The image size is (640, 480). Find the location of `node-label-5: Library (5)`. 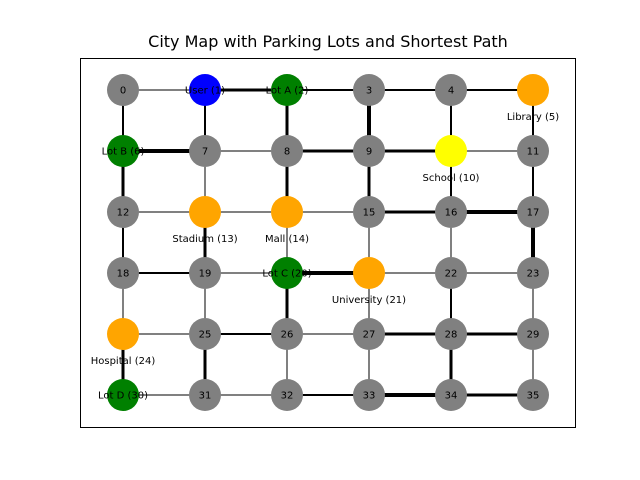

node-label-5: Library (5) is located at coordinates (533, 117).